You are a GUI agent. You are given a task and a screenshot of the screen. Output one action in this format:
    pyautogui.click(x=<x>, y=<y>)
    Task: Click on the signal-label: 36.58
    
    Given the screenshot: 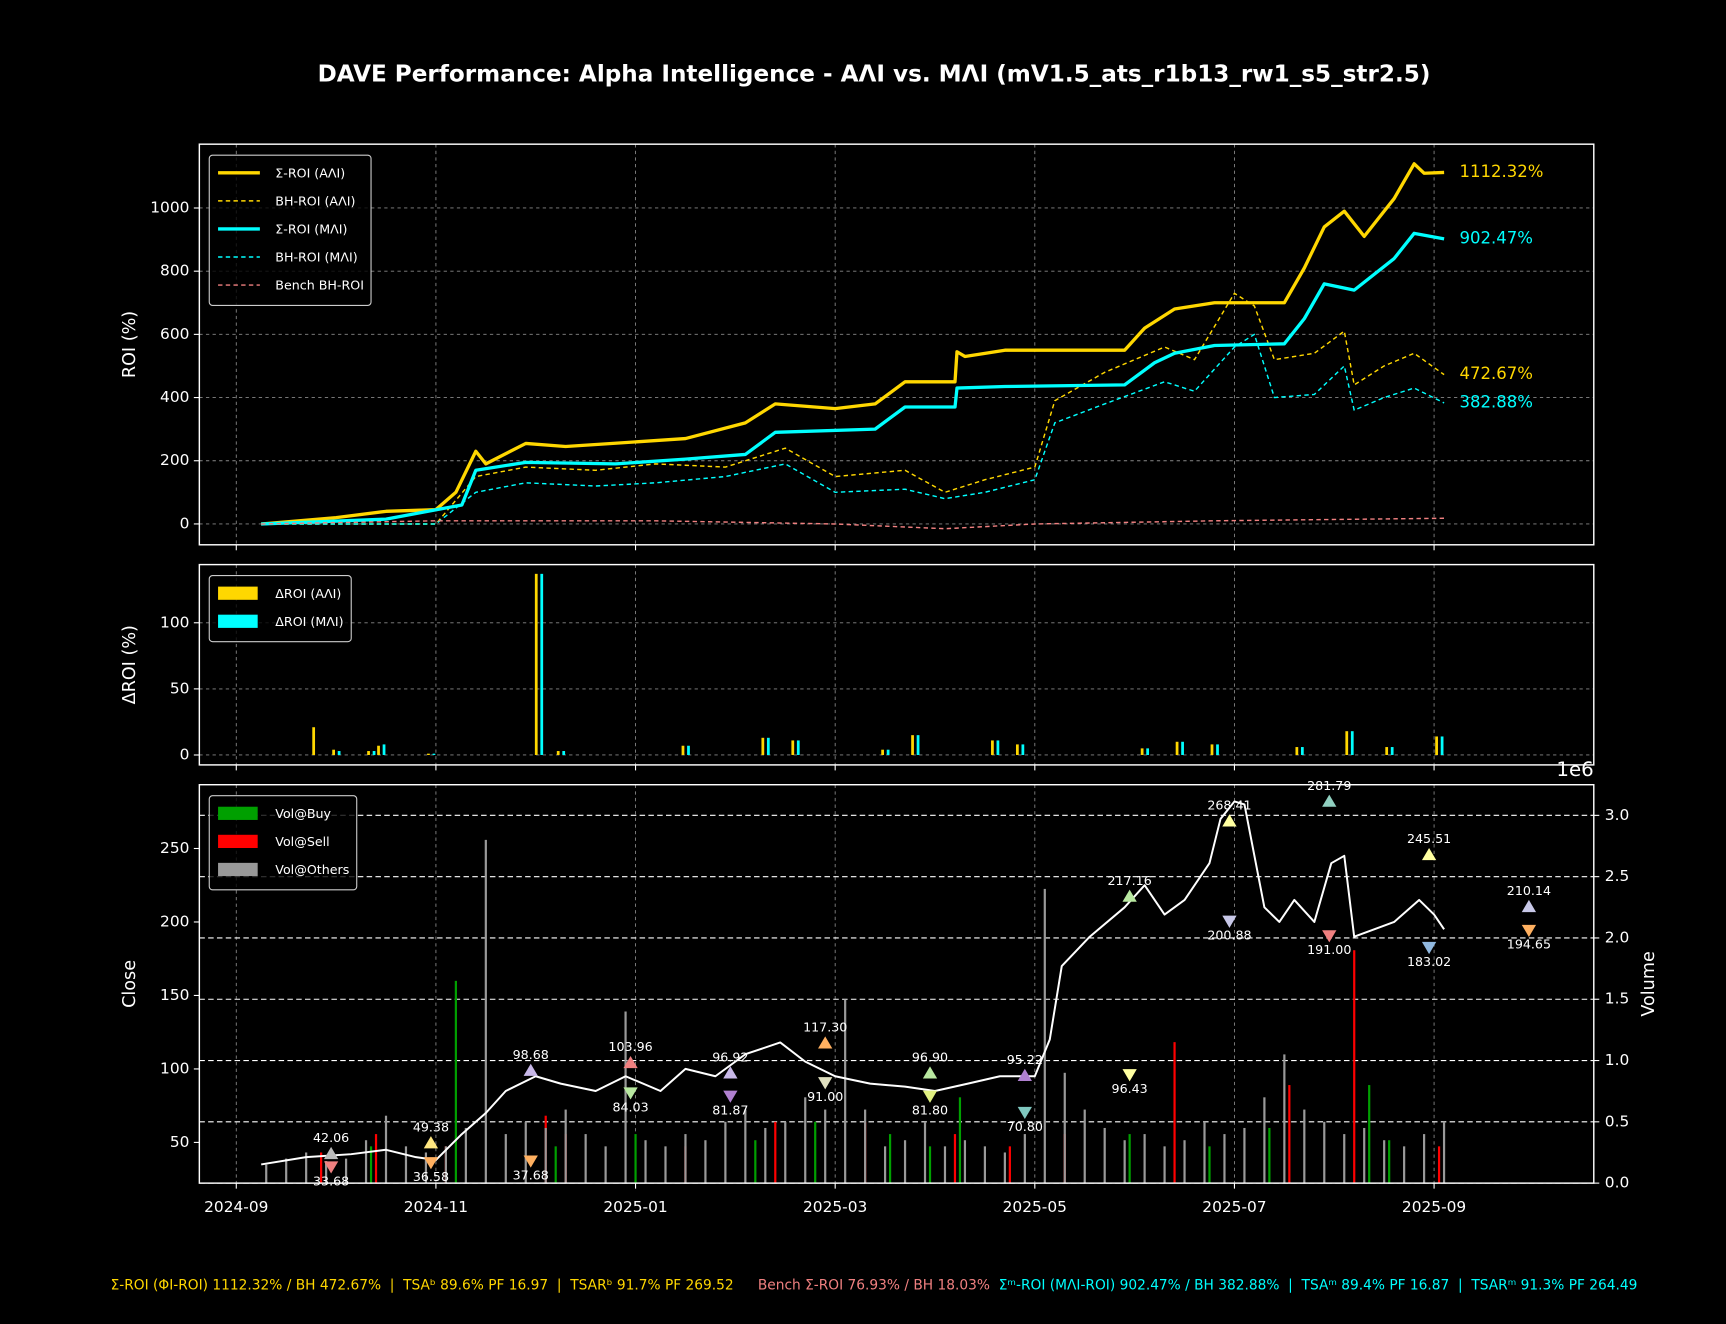 What is the action you would take?
    pyautogui.click(x=431, y=1176)
    